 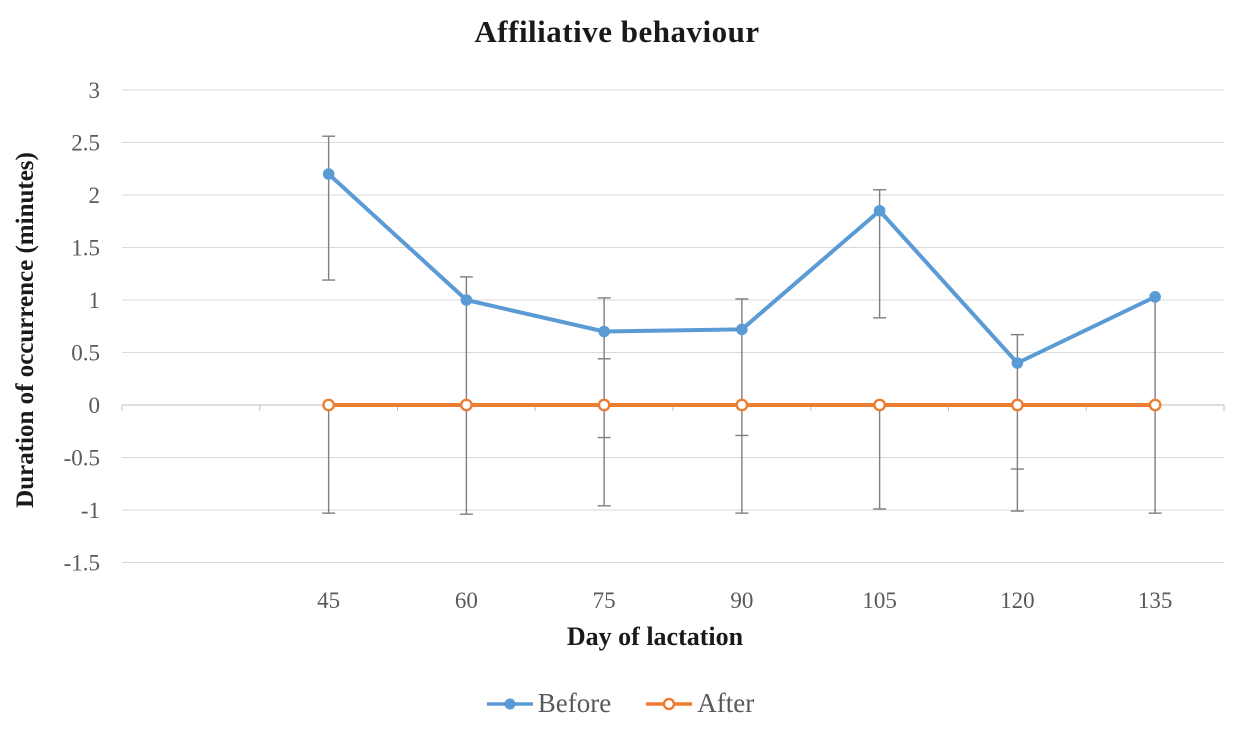 What do you see at coordinates (620, 703) in the screenshot?
I see `legend: Before After` at bounding box center [620, 703].